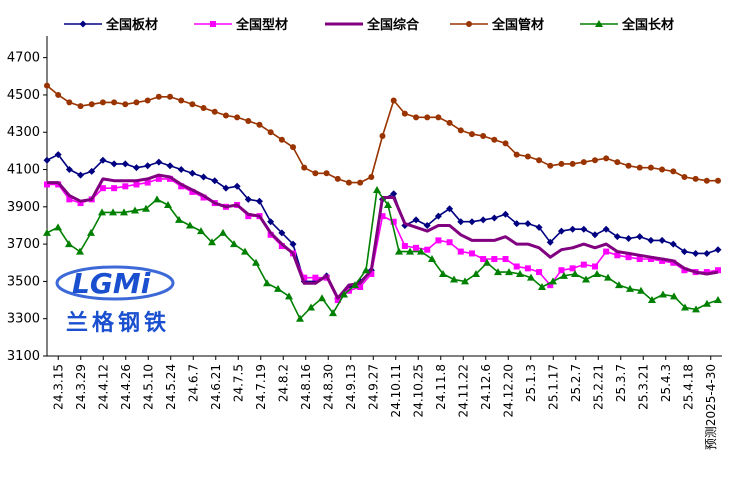  I want to click on x-tick-label: 24.3.15, so click(58, 387).